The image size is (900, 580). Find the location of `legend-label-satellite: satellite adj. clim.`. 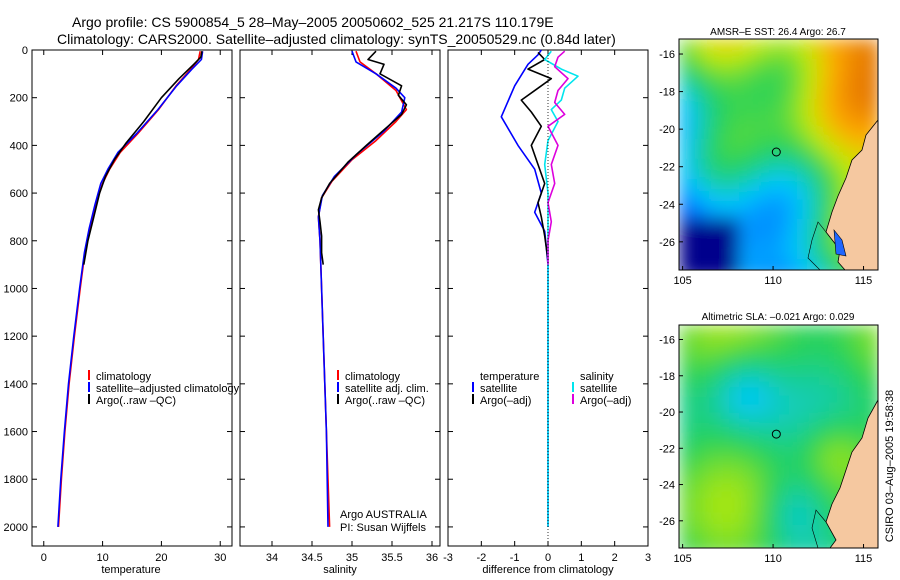

legend-label-satellite: satellite adj. clim. is located at coordinates (387, 389).